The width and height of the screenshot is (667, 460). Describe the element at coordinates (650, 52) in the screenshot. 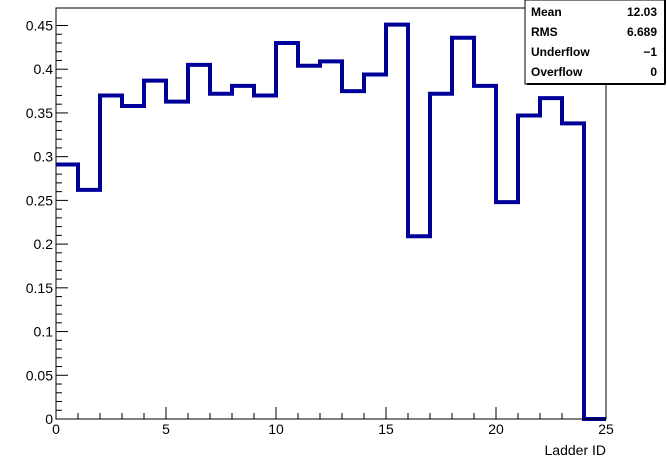

I see `stats-value: −1` at that location.